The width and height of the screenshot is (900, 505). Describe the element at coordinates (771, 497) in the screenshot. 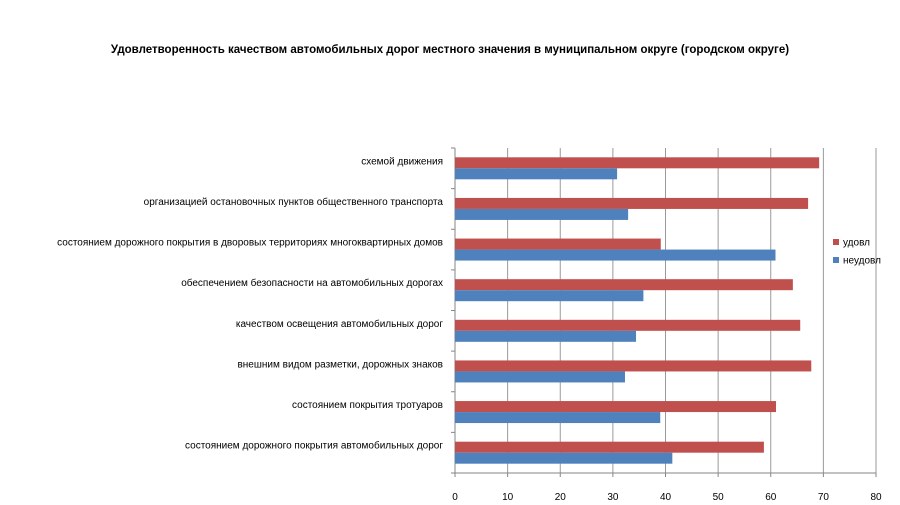

I see `x-tick-label: 60` at that location.